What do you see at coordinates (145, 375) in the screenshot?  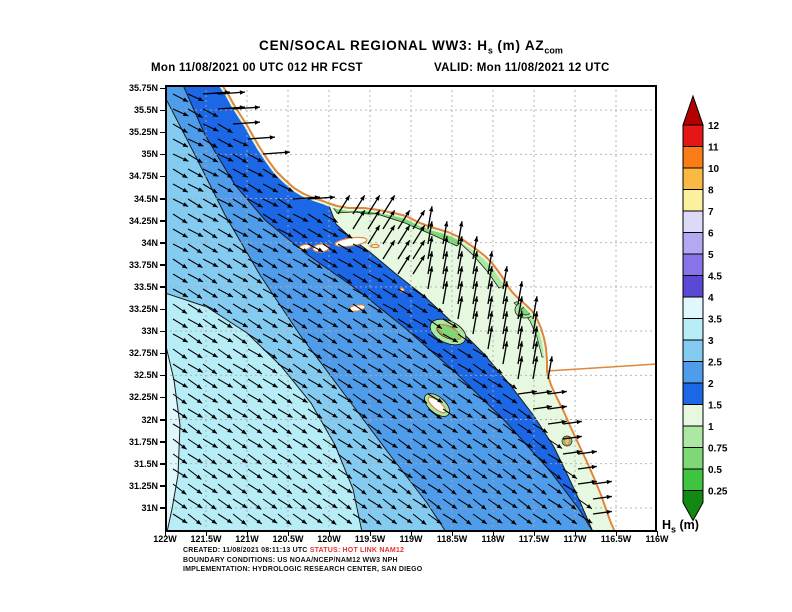 I see `lat-tick-label: 32.5N` at bounding box center [145, 375].